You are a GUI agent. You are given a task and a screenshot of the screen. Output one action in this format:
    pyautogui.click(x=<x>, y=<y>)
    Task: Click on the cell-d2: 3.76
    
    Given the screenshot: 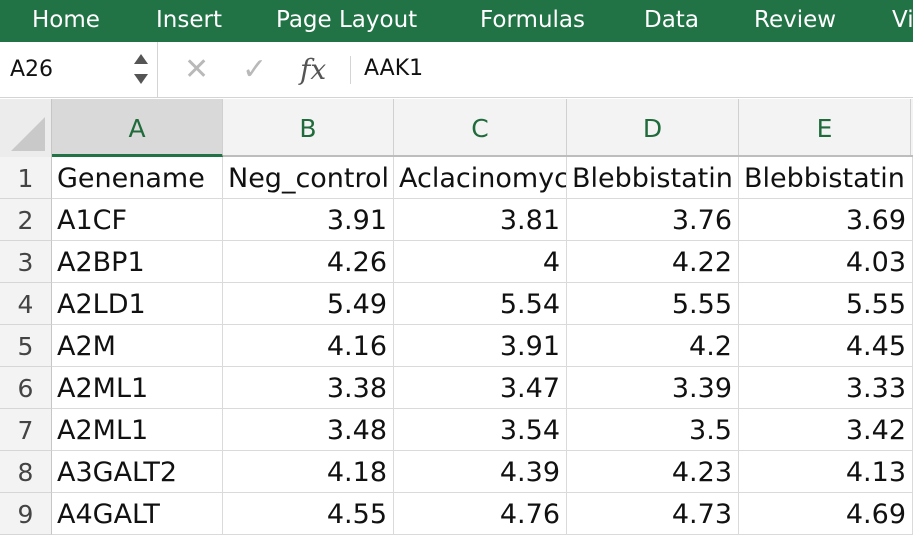 What is the action you would take?
    pyautogui.click(x=653, y=220)
    